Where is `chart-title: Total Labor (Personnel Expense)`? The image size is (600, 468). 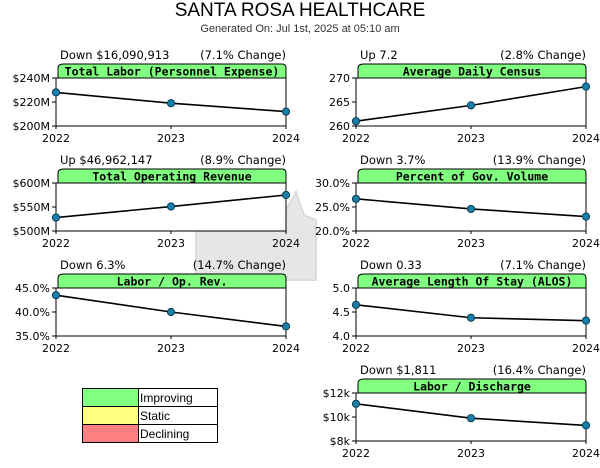 chart-title: Total Labor (Personnel Expense) is located at coordinates (172, 72).